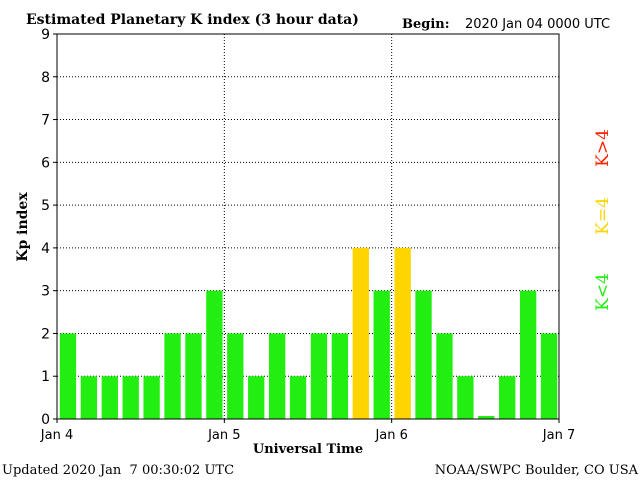 This screenshot has width=640, height=480. Describe the element at coordinates (56, 435) in the screenshot. I see `x-tick-label: Jan 4` at that location.